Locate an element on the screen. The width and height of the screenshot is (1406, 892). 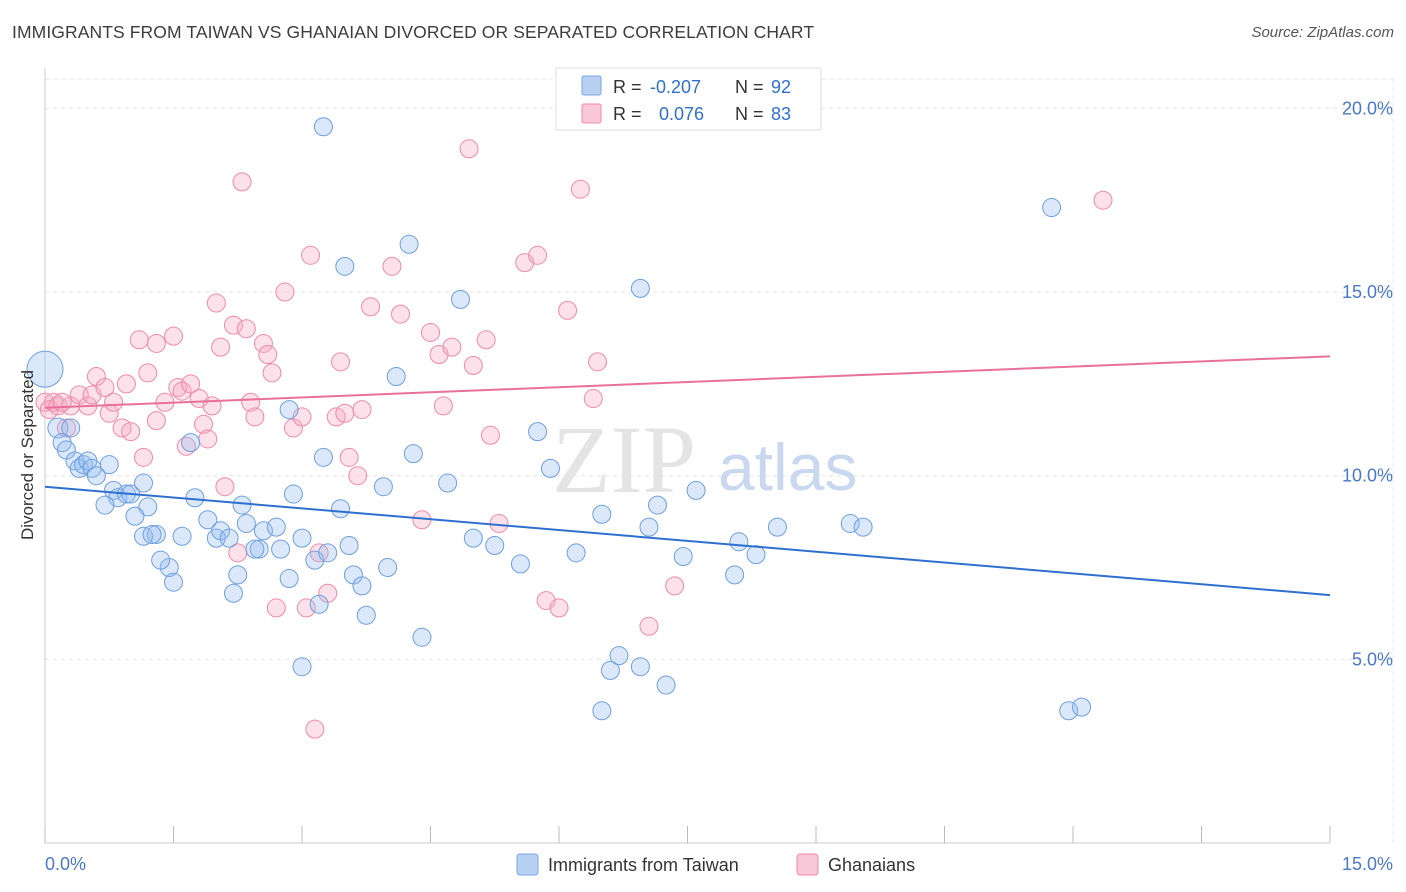
source-label: Source: ZipAtlas.com is located at coordinates (1322, 32).